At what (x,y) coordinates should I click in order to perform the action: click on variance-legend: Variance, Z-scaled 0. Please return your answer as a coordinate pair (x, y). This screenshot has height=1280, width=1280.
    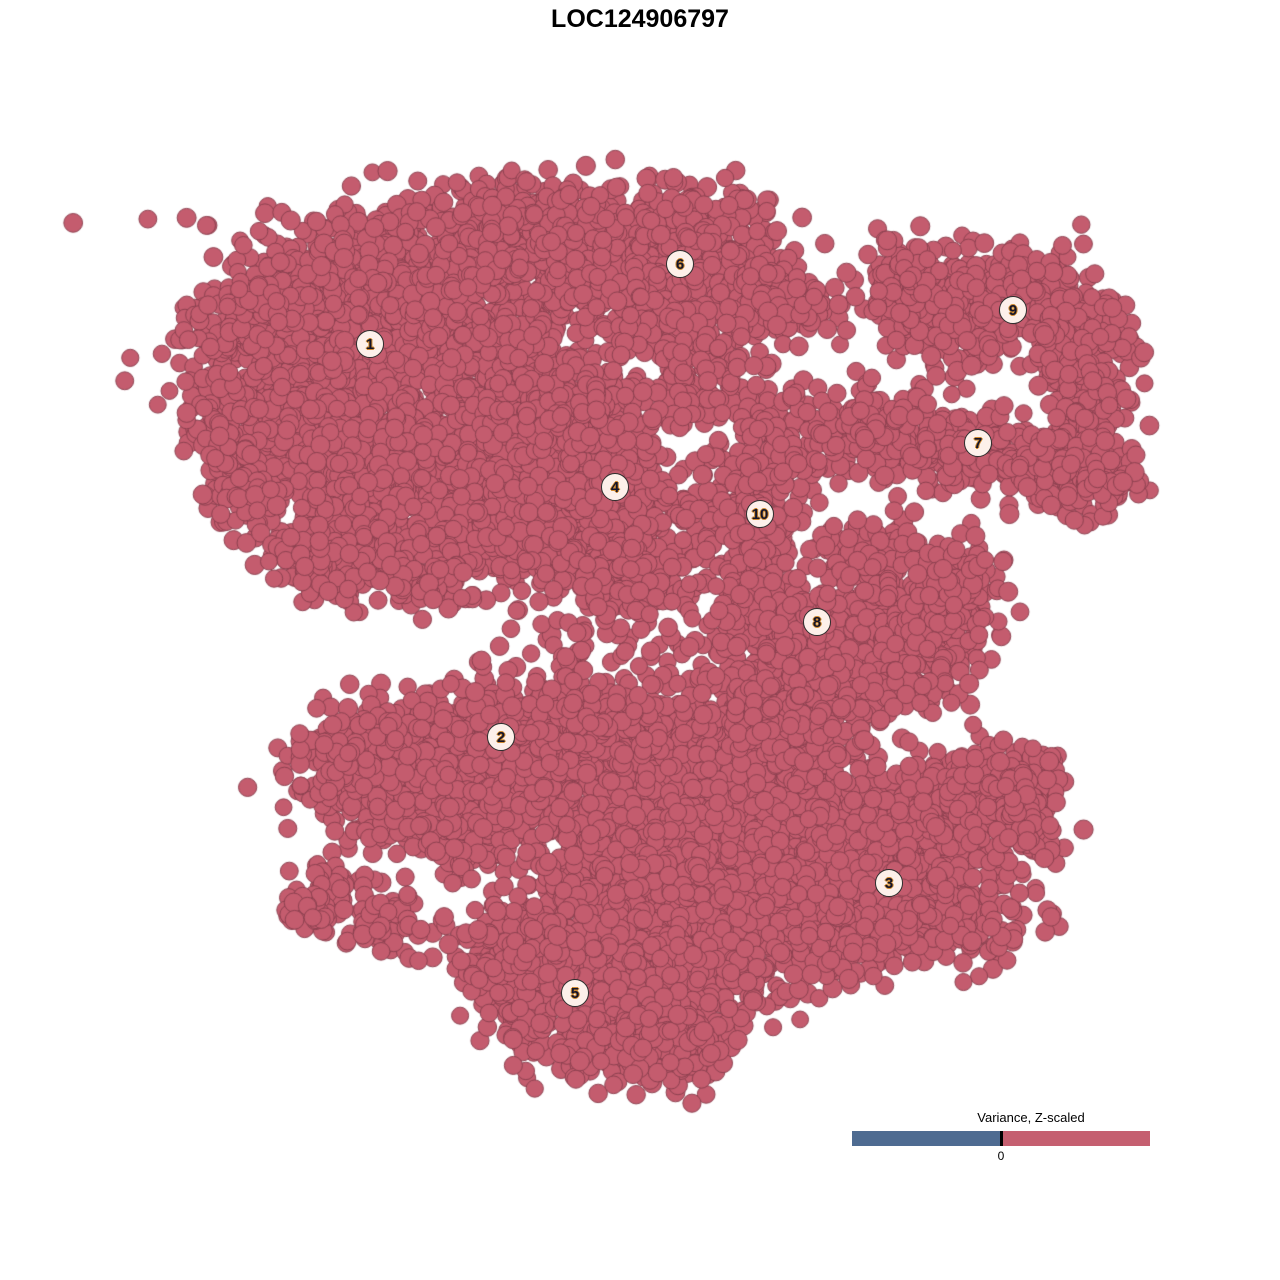
    Looking at the image, I should click on (1001, 1136).